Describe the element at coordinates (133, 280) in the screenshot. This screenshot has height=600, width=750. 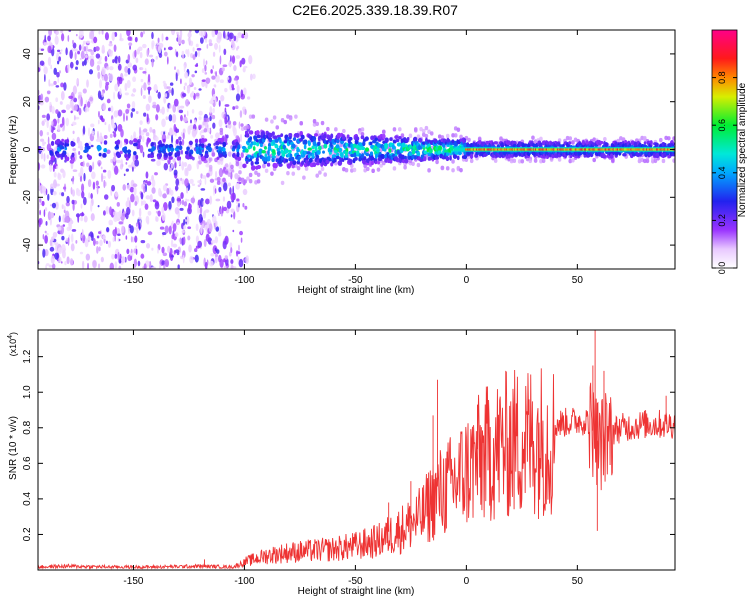
I see `spectrogram-x-tick-label: -150` at that location.